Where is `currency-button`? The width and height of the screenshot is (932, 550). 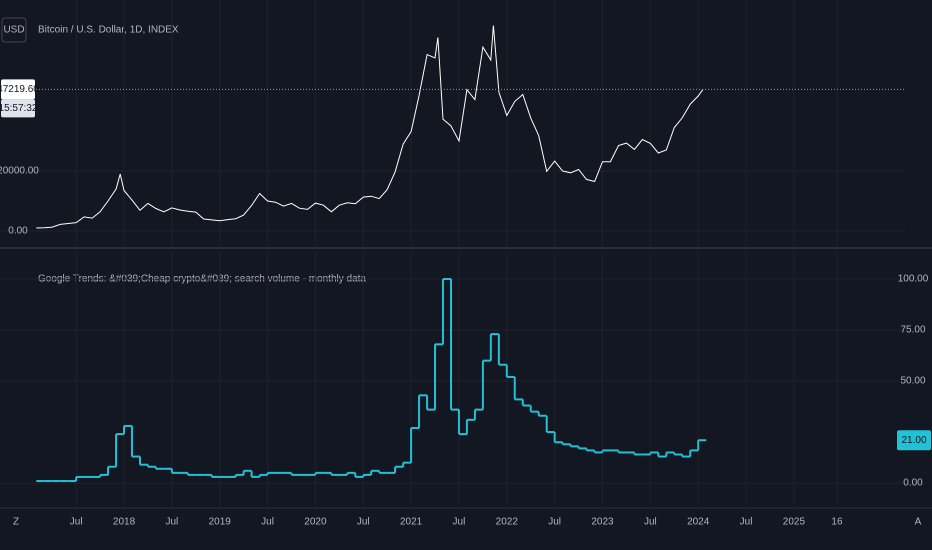
currency-button is located at coordinates (14, 30).